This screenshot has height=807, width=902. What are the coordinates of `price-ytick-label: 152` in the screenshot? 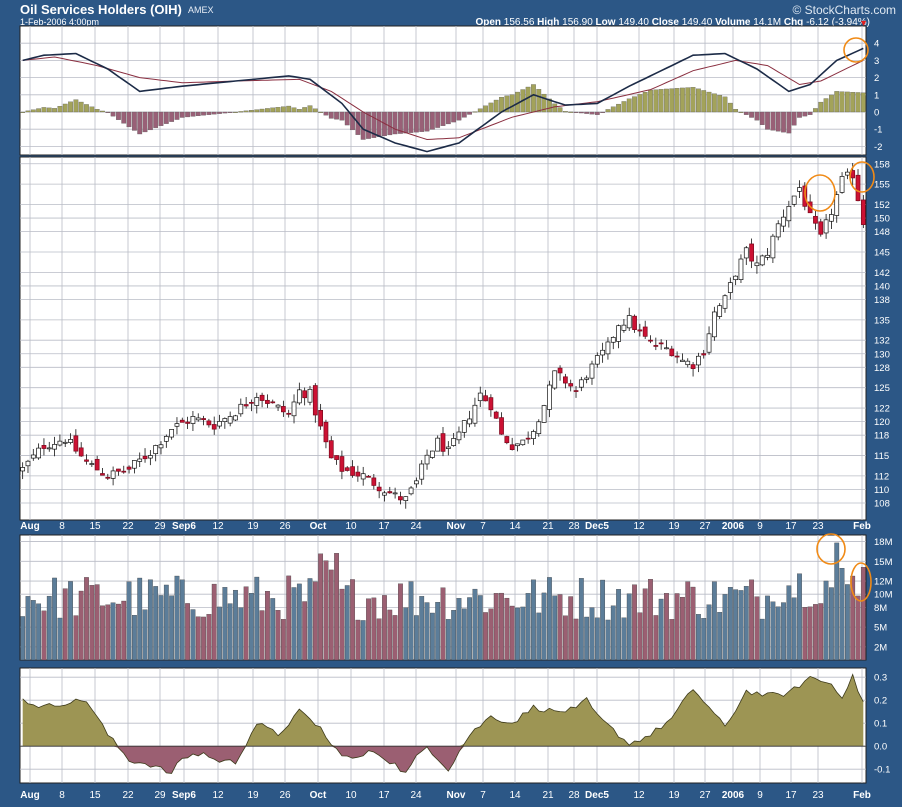 It's located at (882, 205).